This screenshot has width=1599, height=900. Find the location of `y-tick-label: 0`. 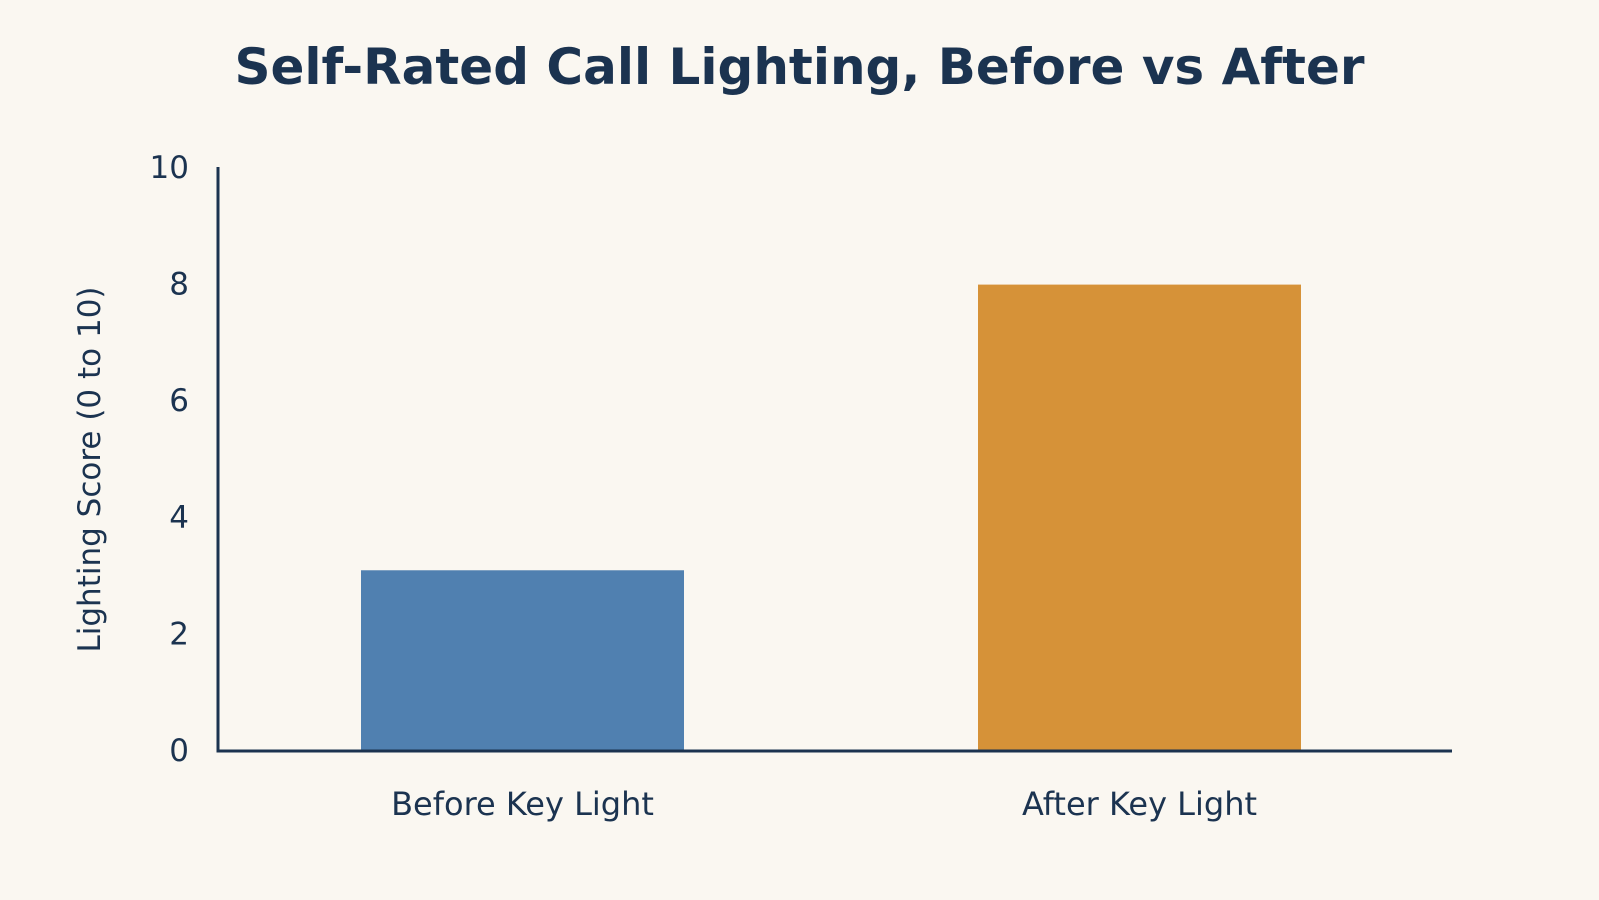

y-tick-label: 0 is located at coordinates (179, 751).